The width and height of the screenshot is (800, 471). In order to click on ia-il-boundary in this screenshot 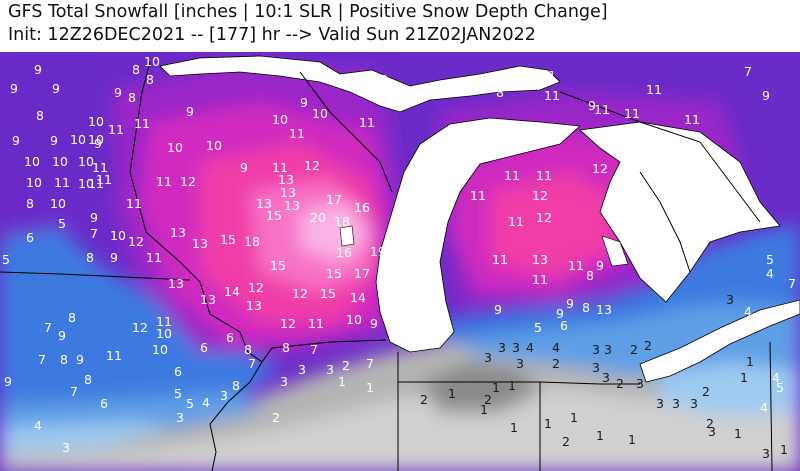, I will do `click(236, 416)`.